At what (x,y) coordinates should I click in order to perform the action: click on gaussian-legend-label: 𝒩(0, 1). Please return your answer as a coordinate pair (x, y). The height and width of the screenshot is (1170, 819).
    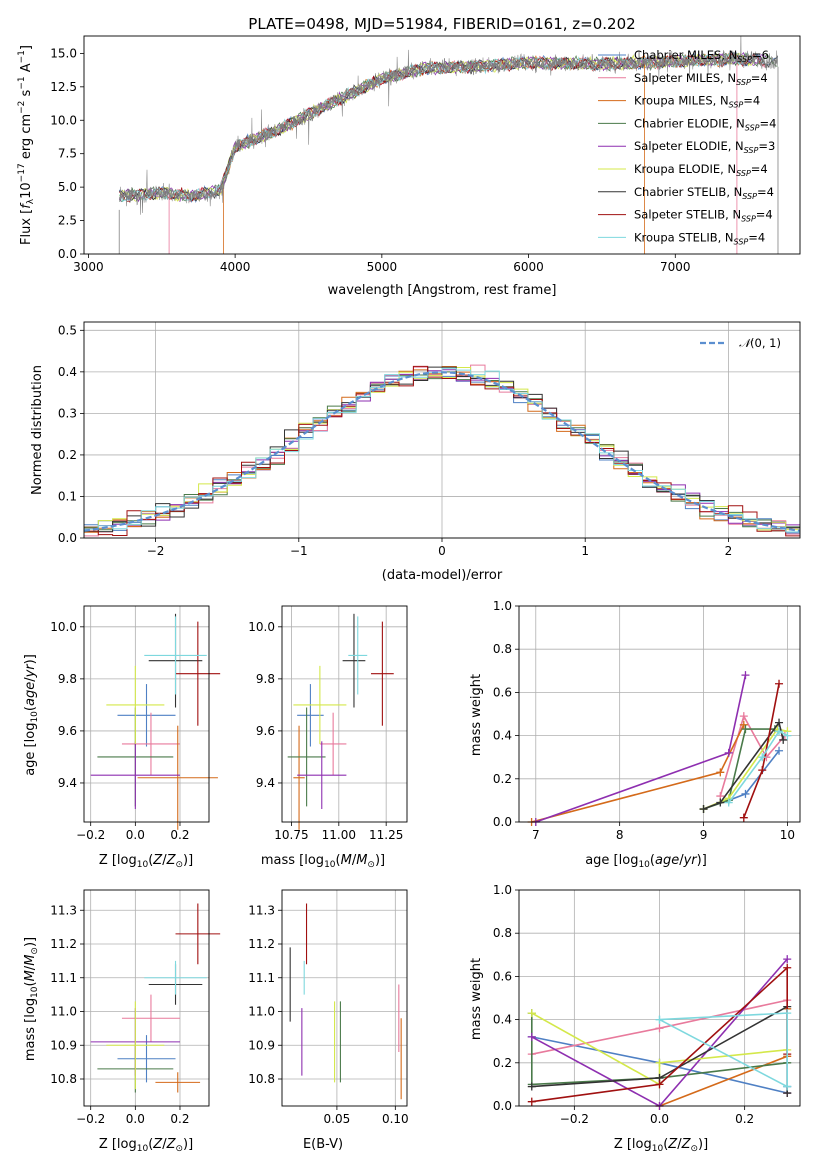
    Looking at the image, I should click on (760, 343).